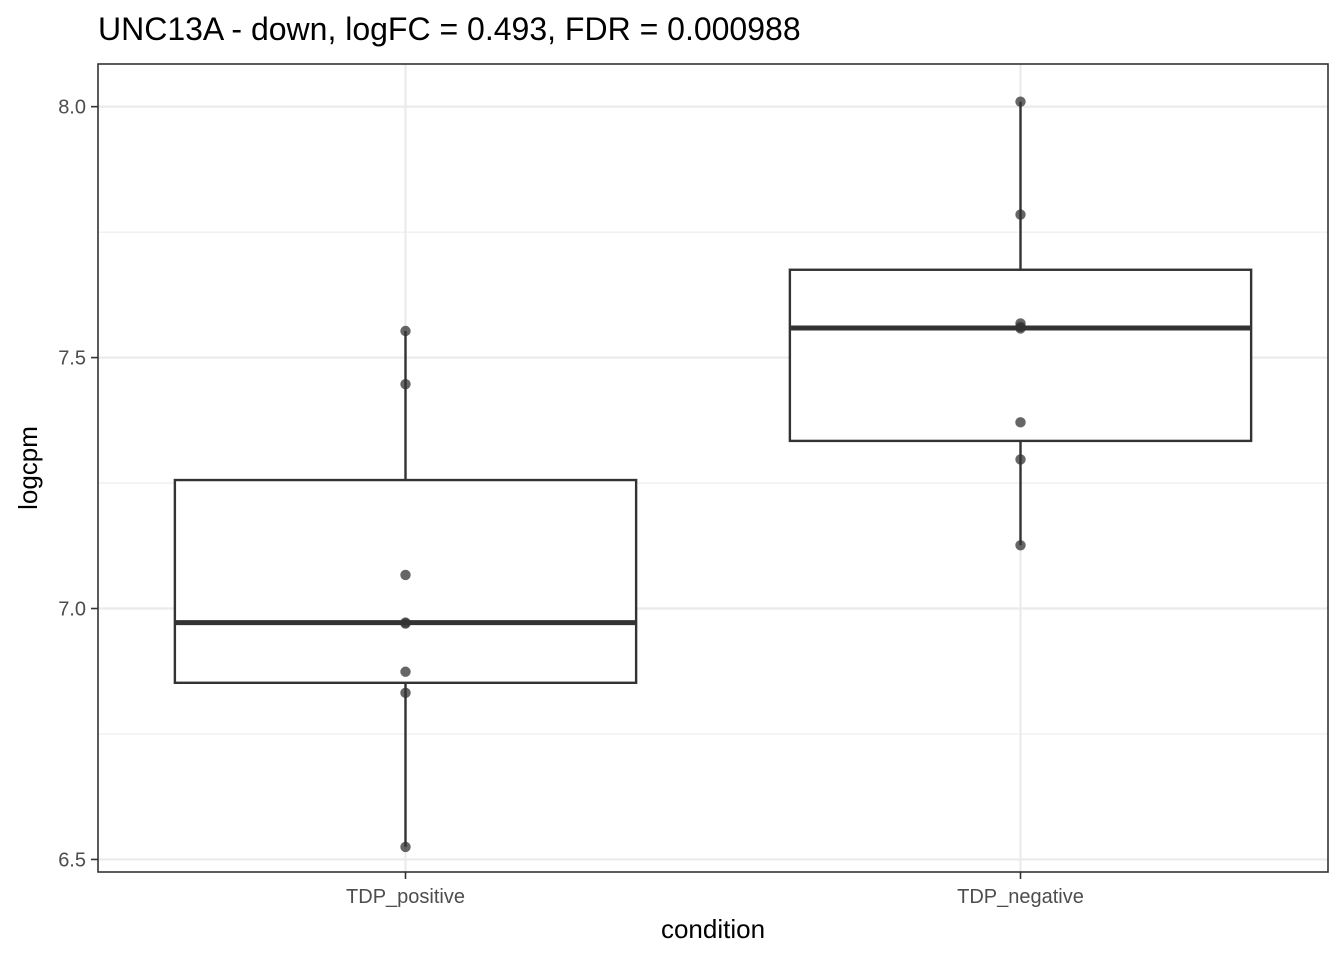 The width and height of the screenshot is (1344, 960). I want to click on y-axis-title: logcpm, so click(28, 468).